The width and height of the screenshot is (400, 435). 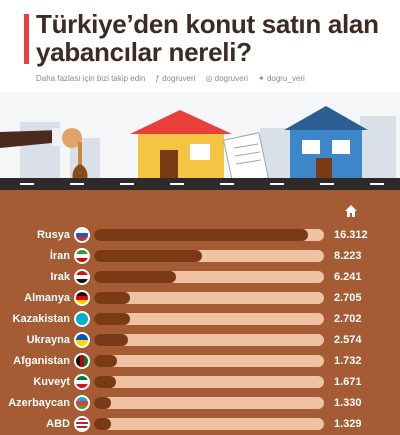 What do you see at coordinates (48, 340) in the screenshot?
I see `category-label: Ukrayna` at bounding box center [48, 340].